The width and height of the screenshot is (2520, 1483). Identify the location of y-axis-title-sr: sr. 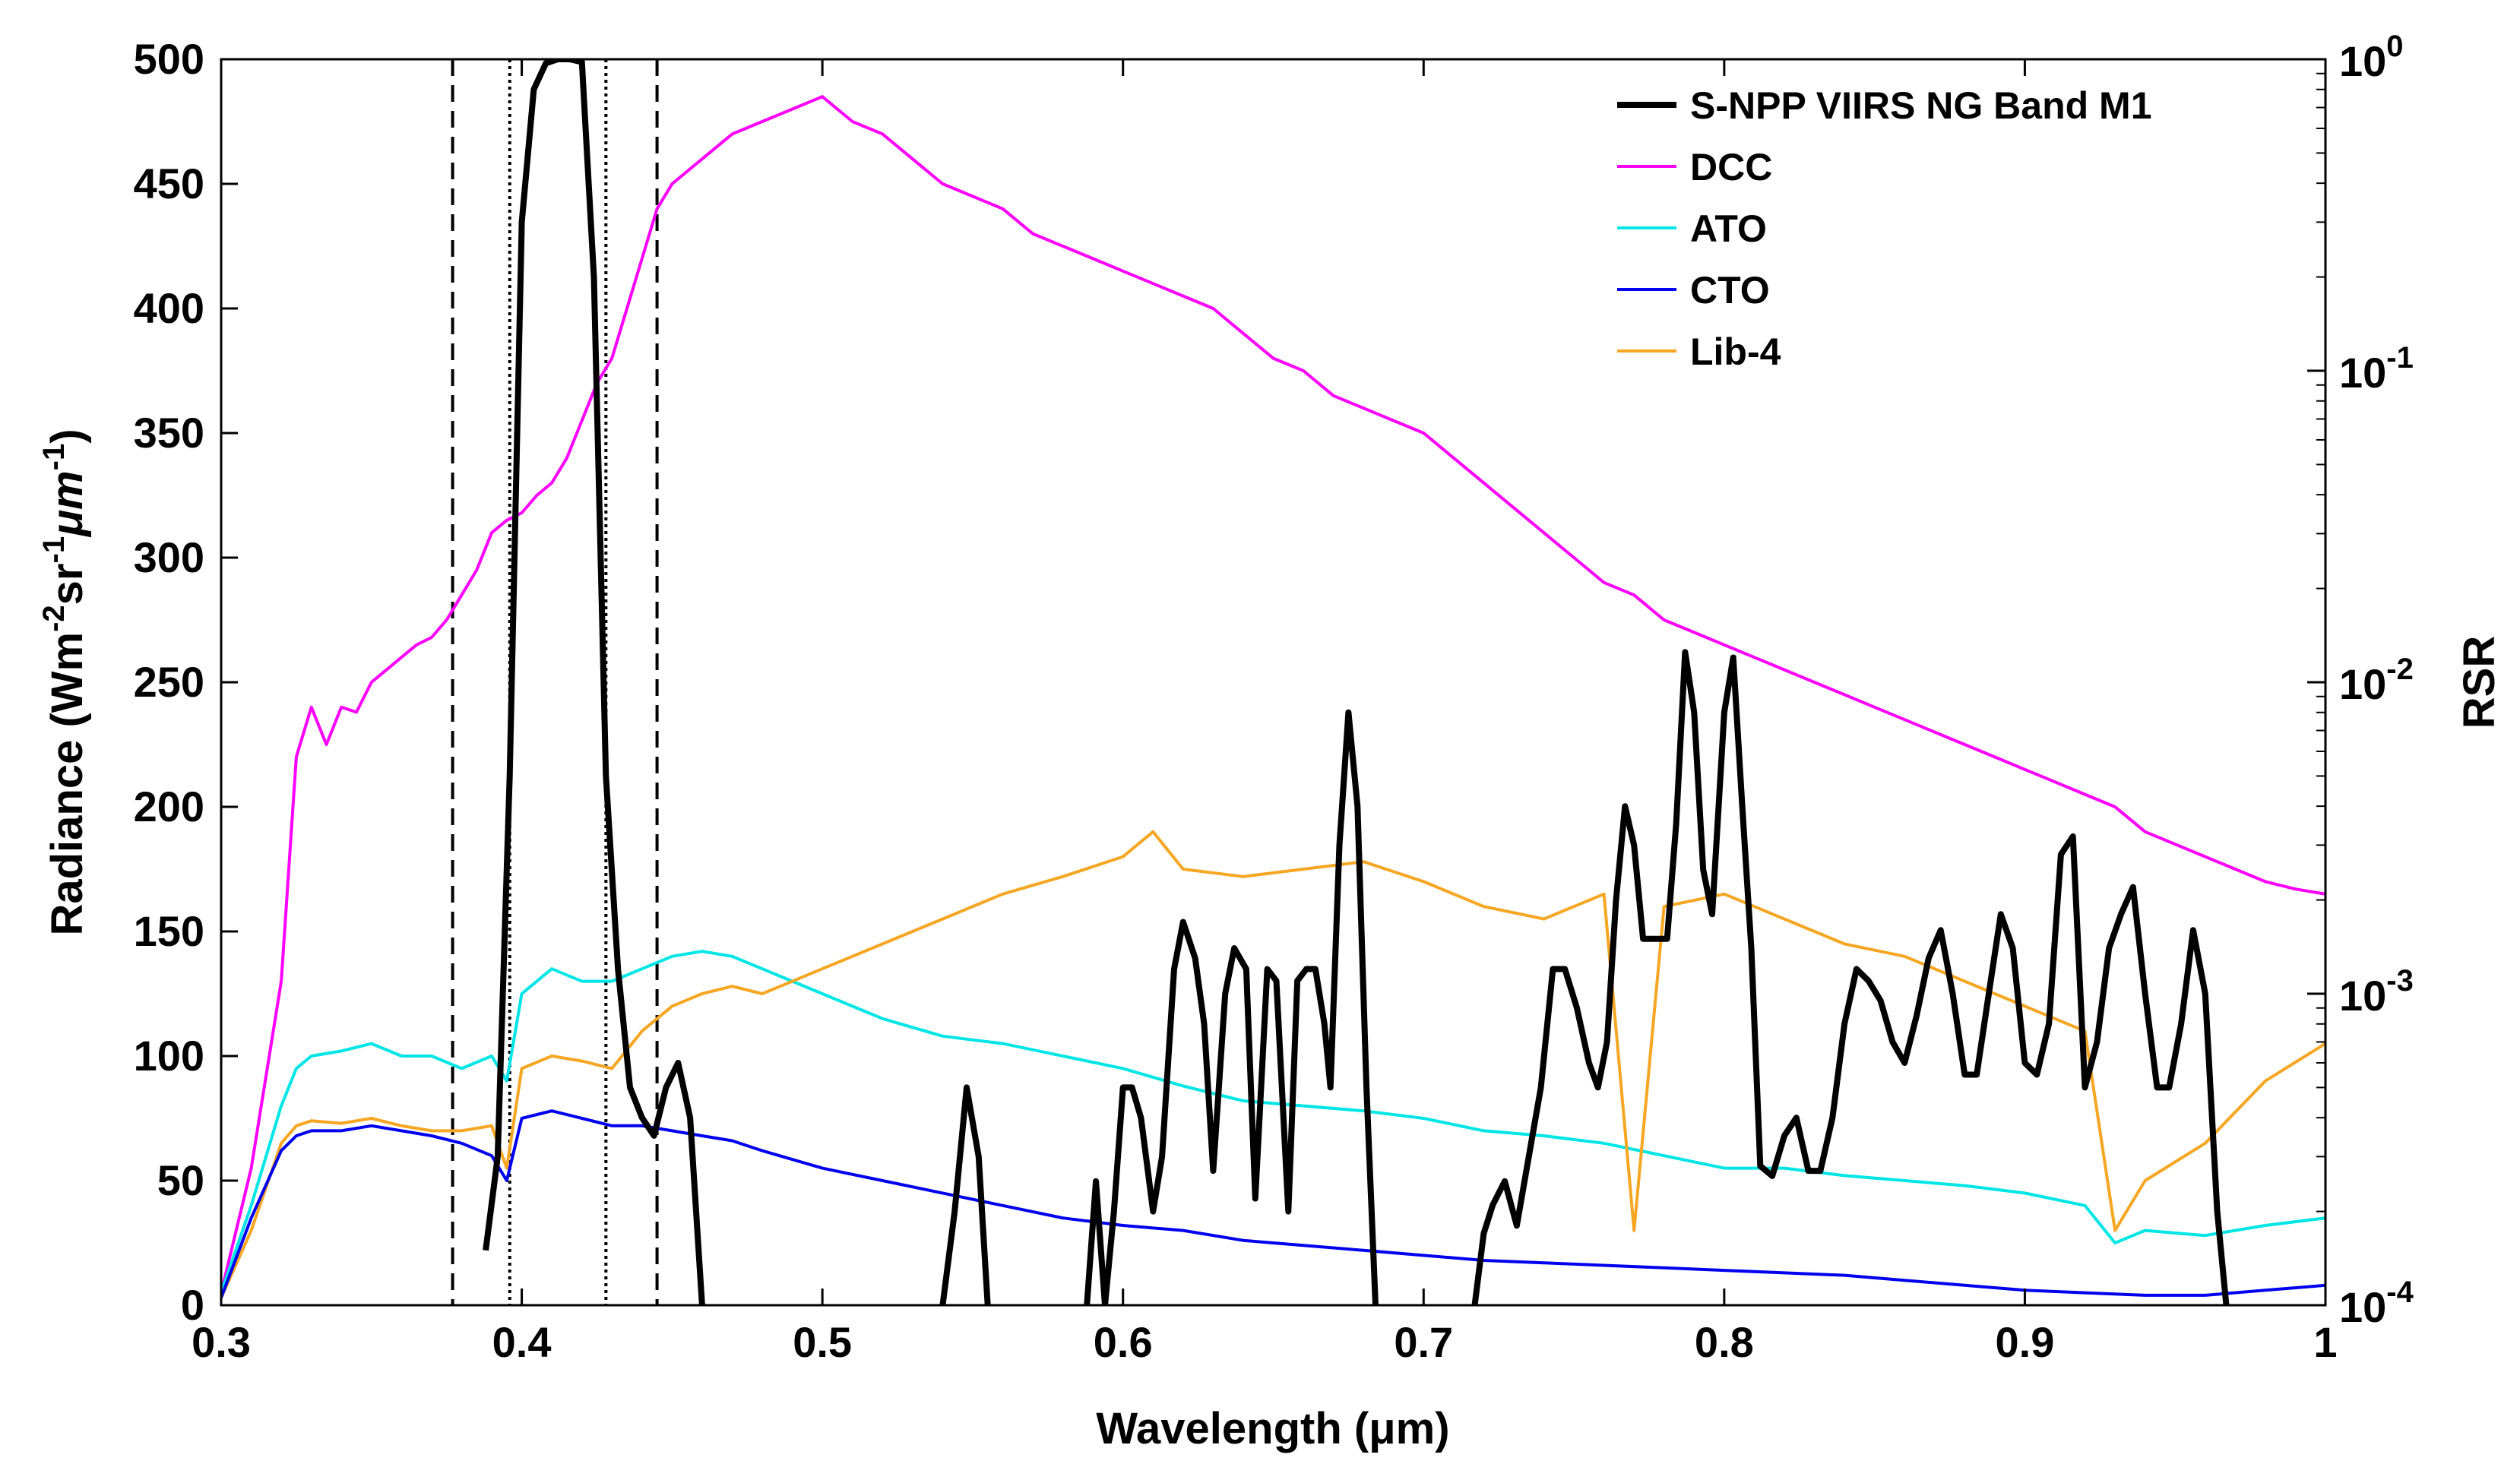
(67, 584).